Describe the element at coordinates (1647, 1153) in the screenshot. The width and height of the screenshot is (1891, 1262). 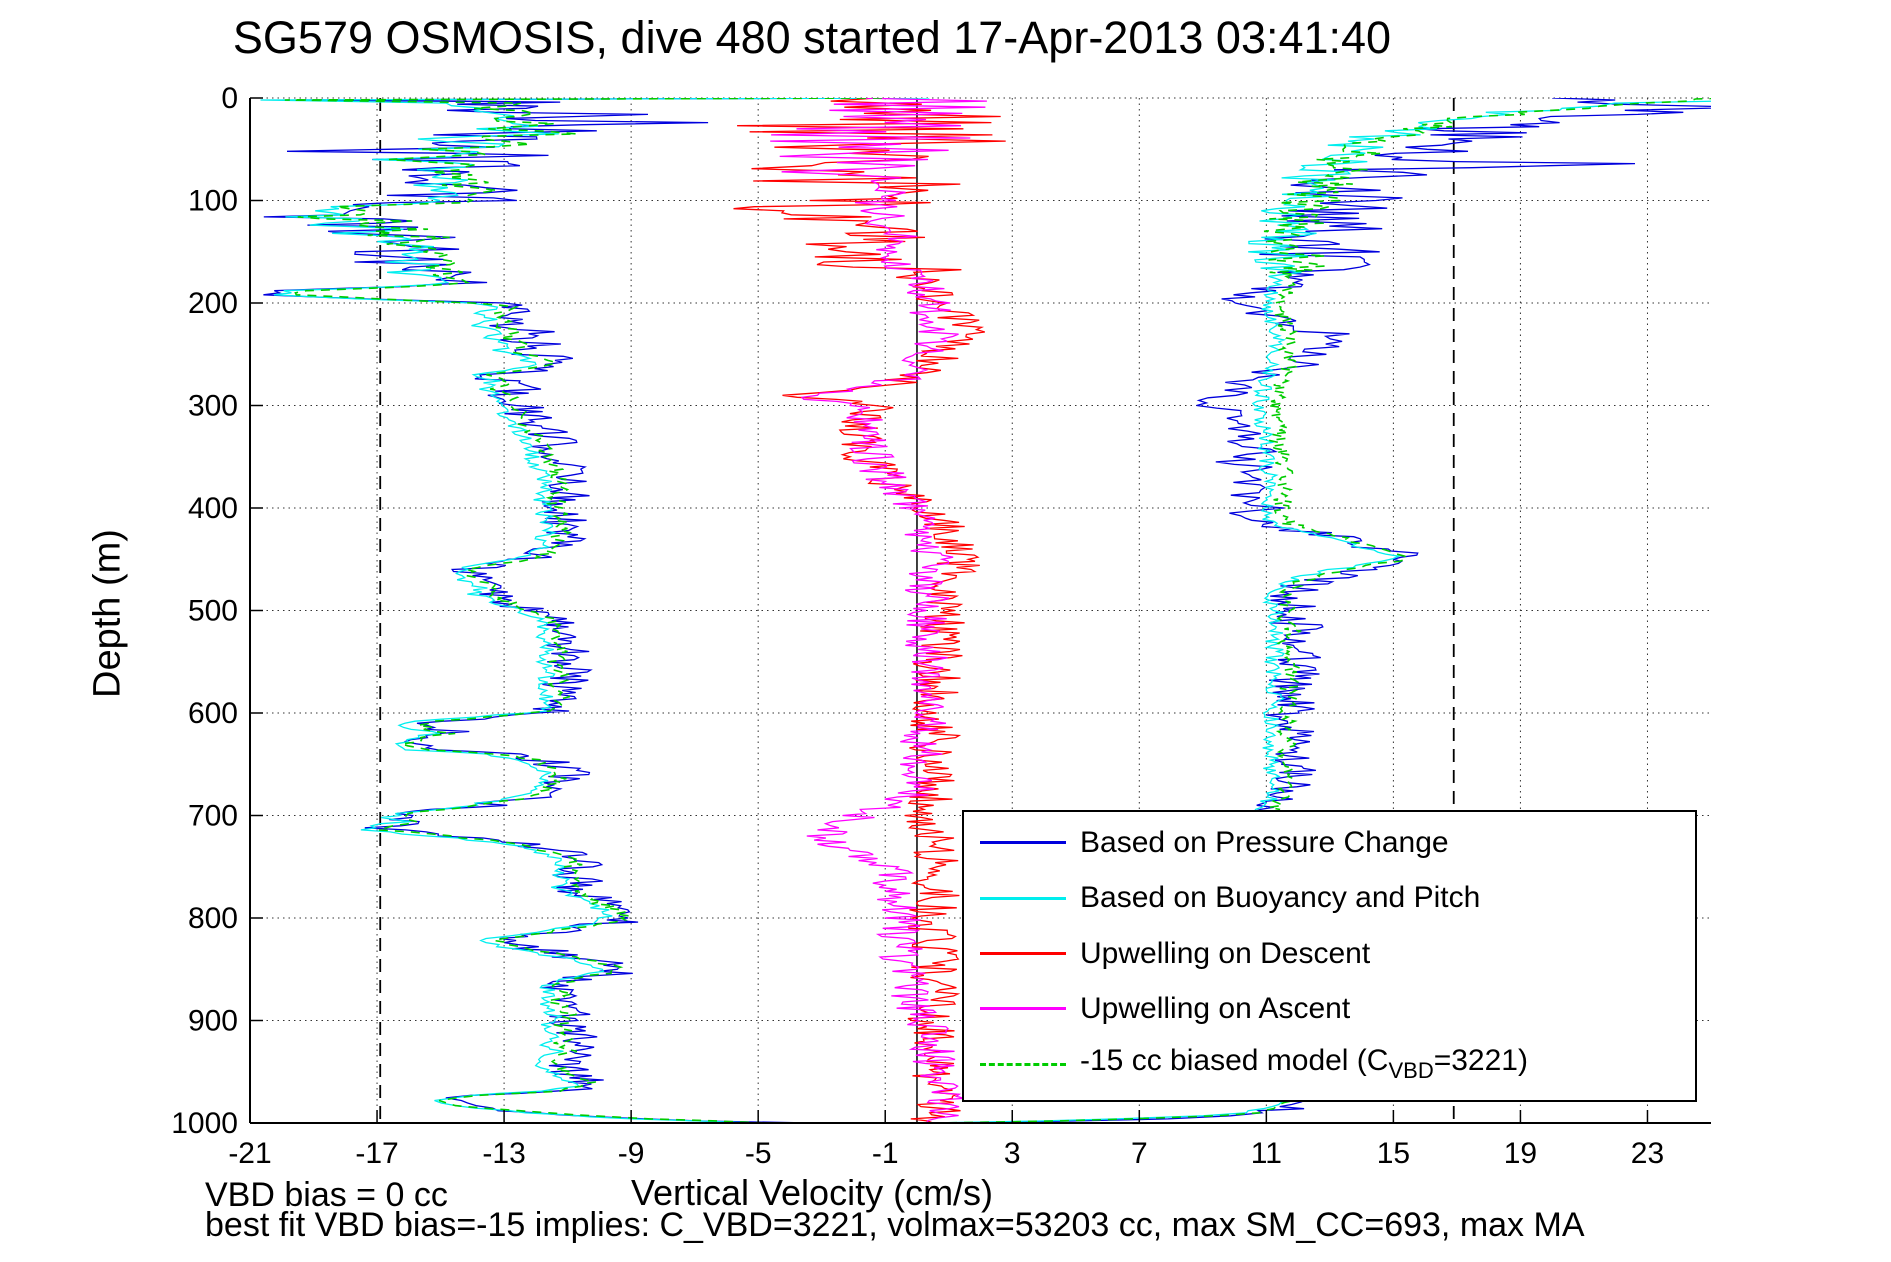
I see `x-tick-label: 23` at that location.